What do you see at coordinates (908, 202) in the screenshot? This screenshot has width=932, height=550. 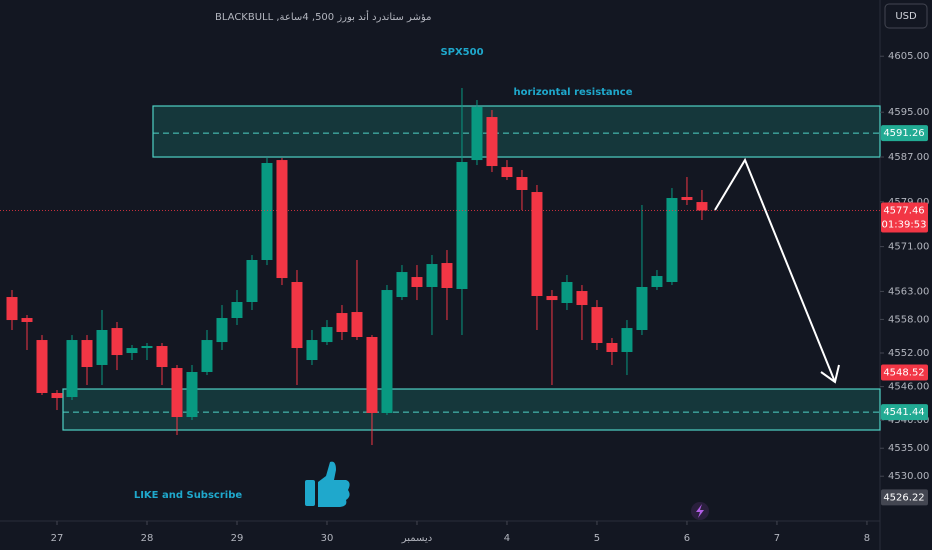 I see `y-tick-label: 4579.00` at bounding box center [908, 202].